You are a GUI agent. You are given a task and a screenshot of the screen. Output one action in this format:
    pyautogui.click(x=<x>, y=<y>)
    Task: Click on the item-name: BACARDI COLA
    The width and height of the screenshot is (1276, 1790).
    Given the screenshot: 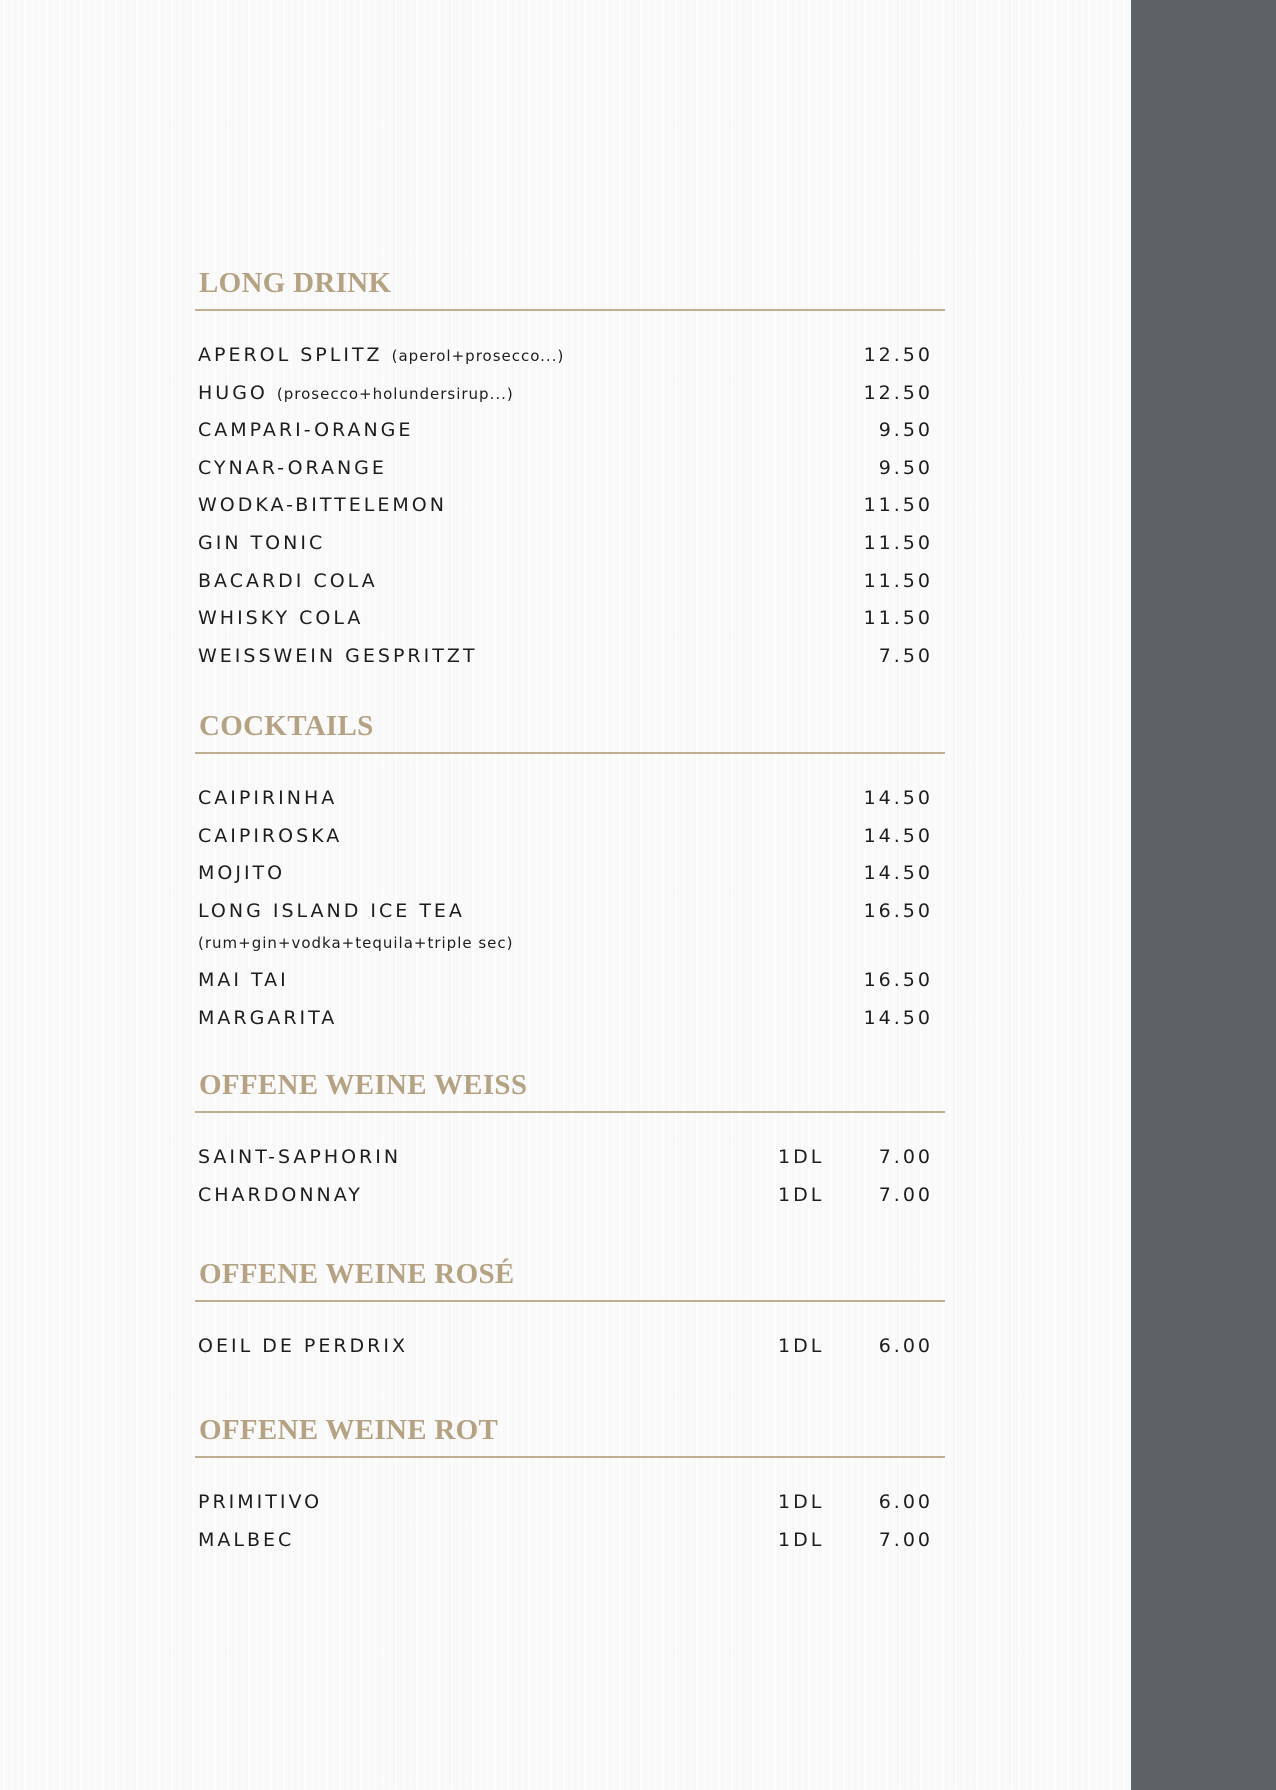 What is the action you would take?
    pyautogui.click(x=288, y=580)
    